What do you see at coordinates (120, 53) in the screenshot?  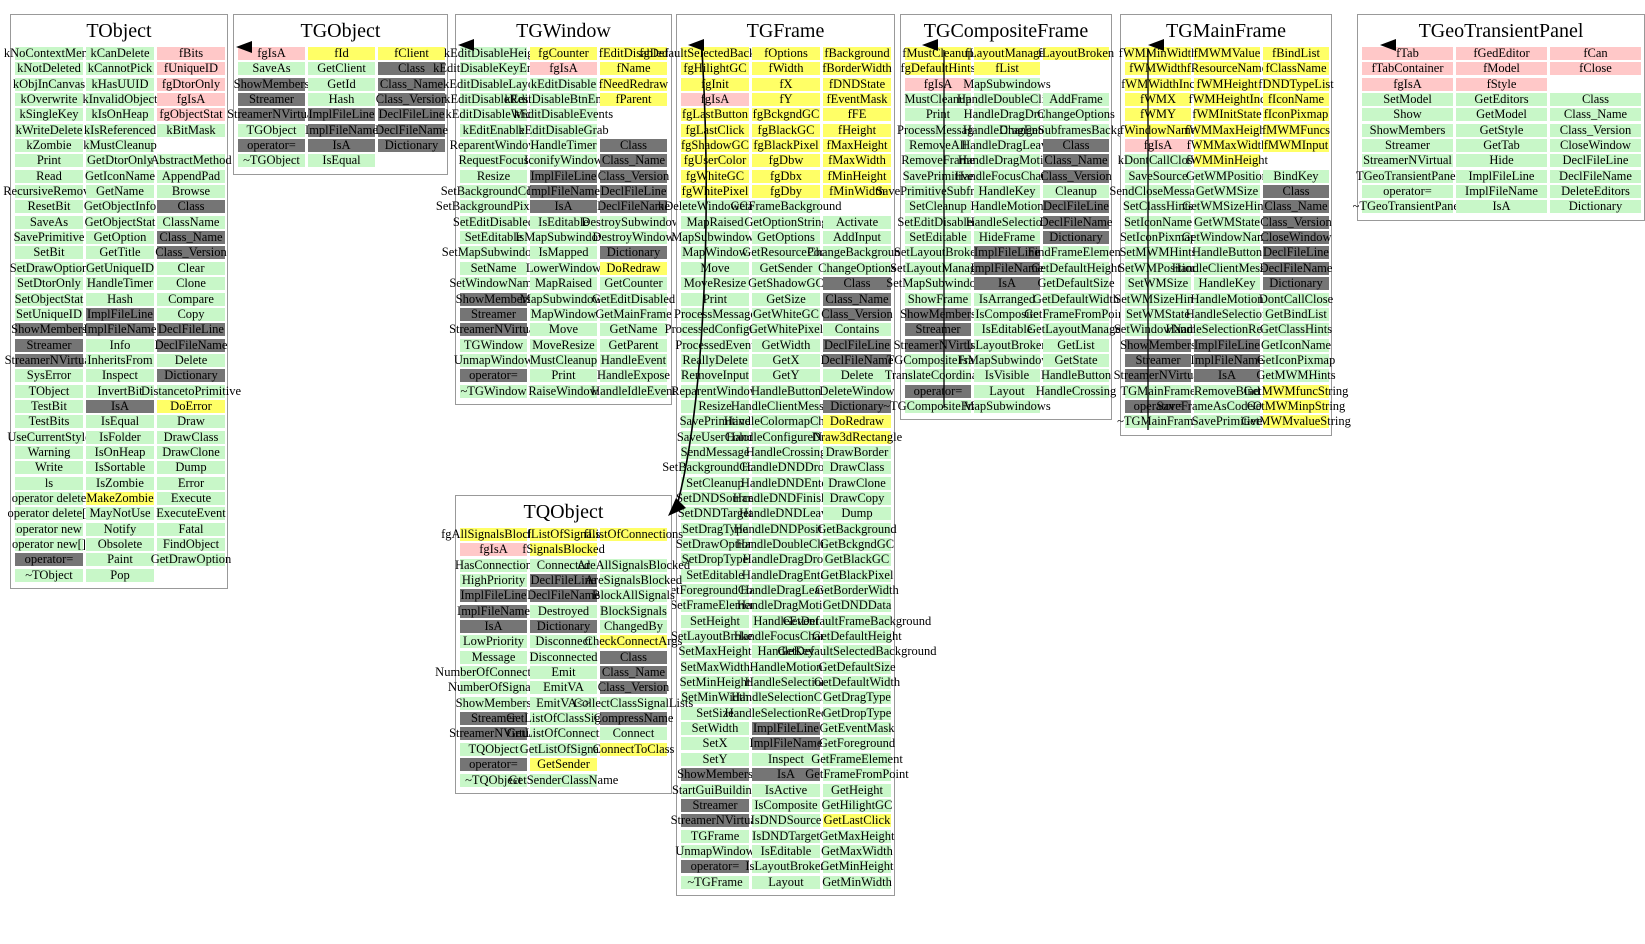 I see `member-cell: kCanDelete` at bounding box center [120, 53].